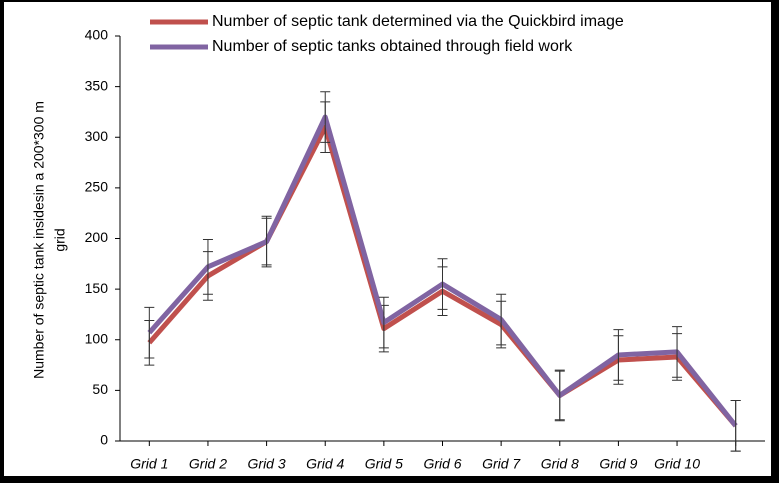 This screenshot has width=779, height=483. I want to click on x-tick-label: Grid 8, so click(560, 464).